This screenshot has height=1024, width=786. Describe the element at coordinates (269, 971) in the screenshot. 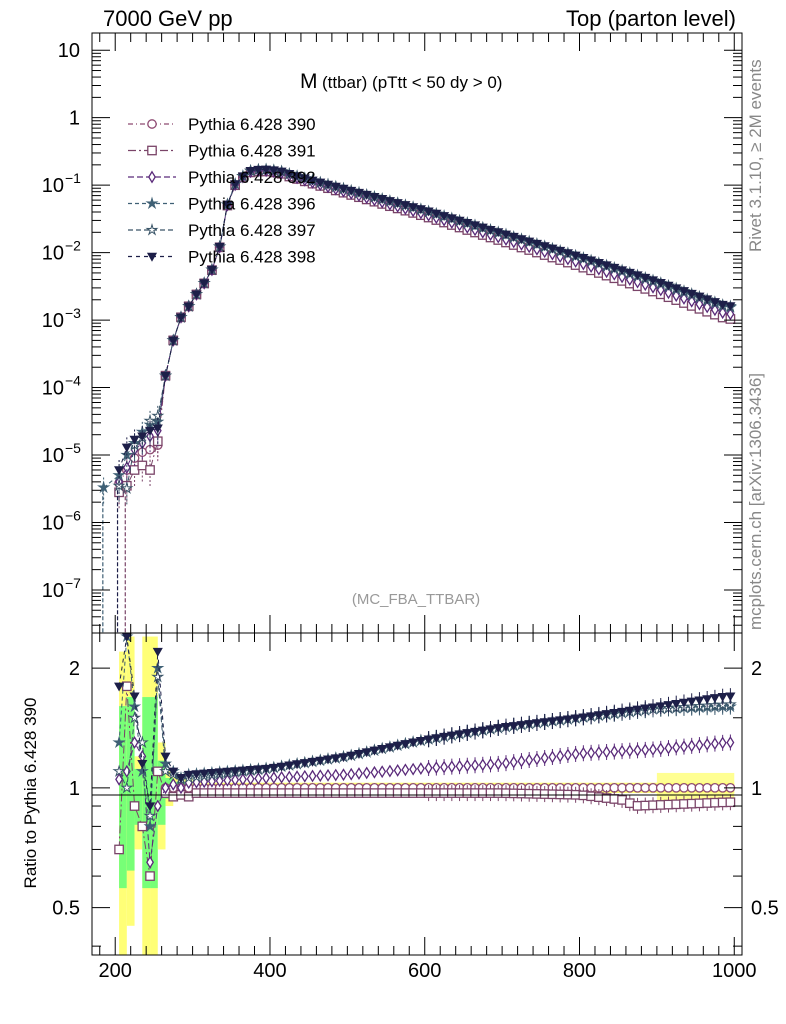

I see `x-tick-label: 400` at that location.